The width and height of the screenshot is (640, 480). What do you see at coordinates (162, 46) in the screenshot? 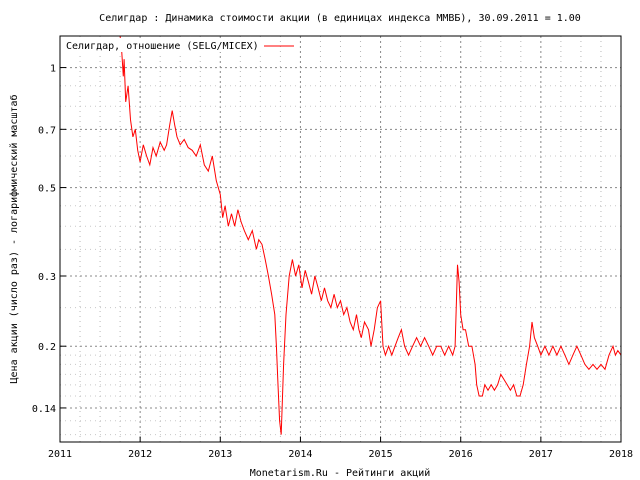
I see `legend-label: Селигдар, отношение (SELG/MICEX)` at bounding box center [162, 46].